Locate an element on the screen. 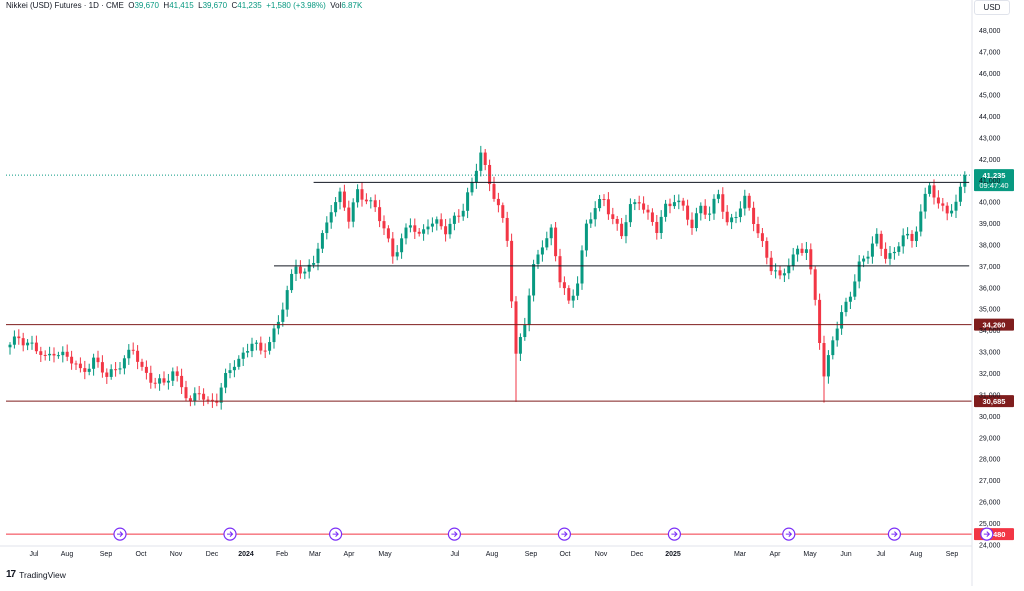 The height and width of the screenshot is (591, 1024). marker-layer is located at coordinates (553, 534).